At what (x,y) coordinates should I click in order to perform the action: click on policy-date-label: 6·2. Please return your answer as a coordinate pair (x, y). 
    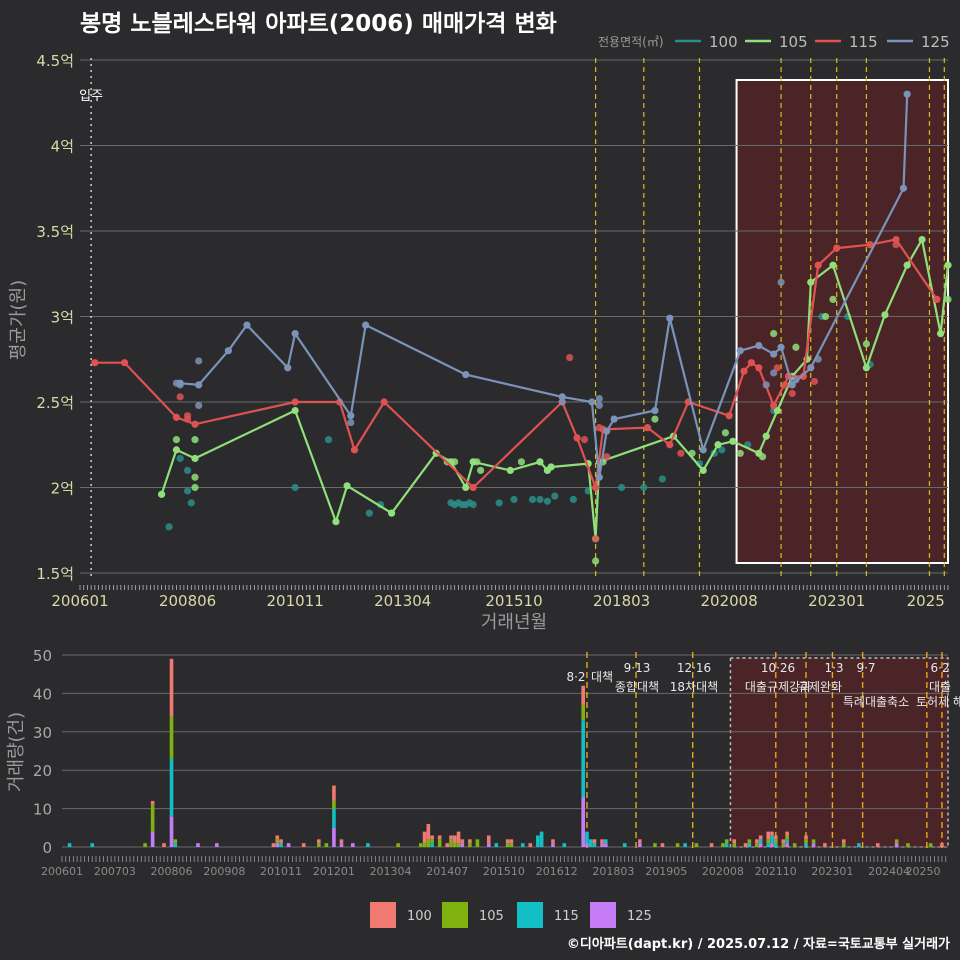
    Looking at the image, I should click on (939, 668).